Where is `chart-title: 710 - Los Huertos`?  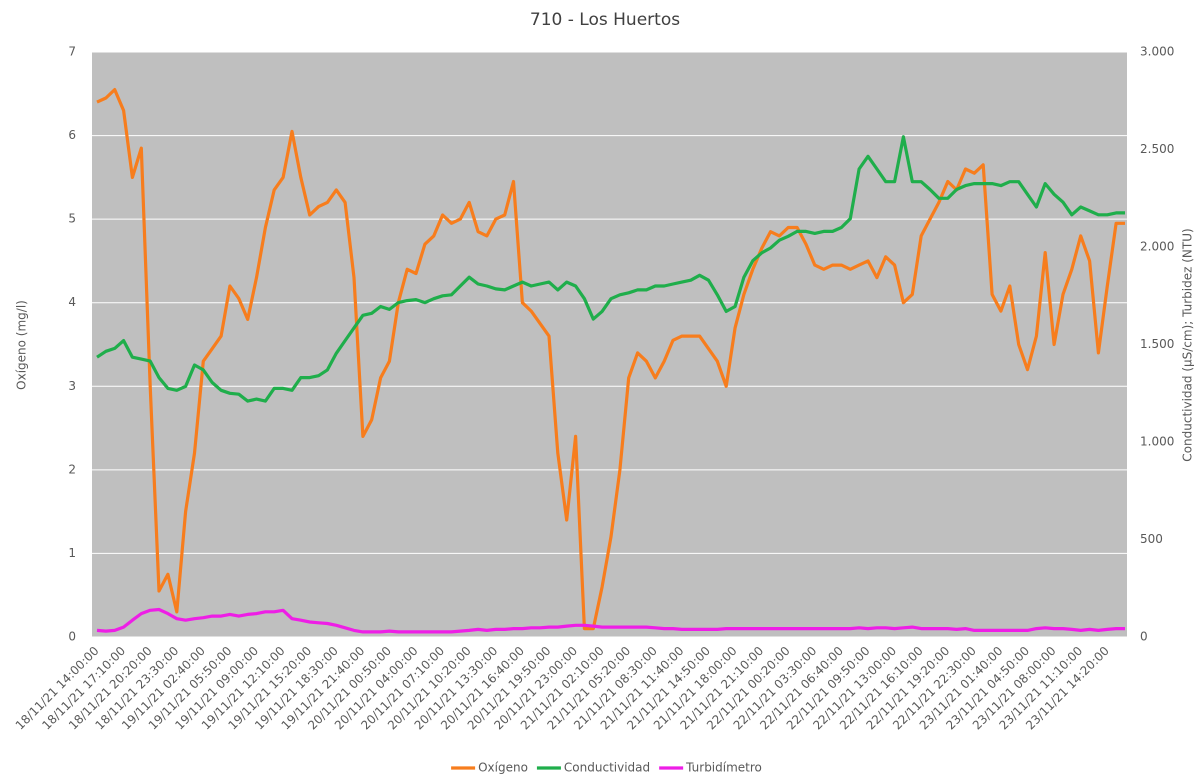
chart-title: 710 - Los Huertos is located at coordinates (605, 20).